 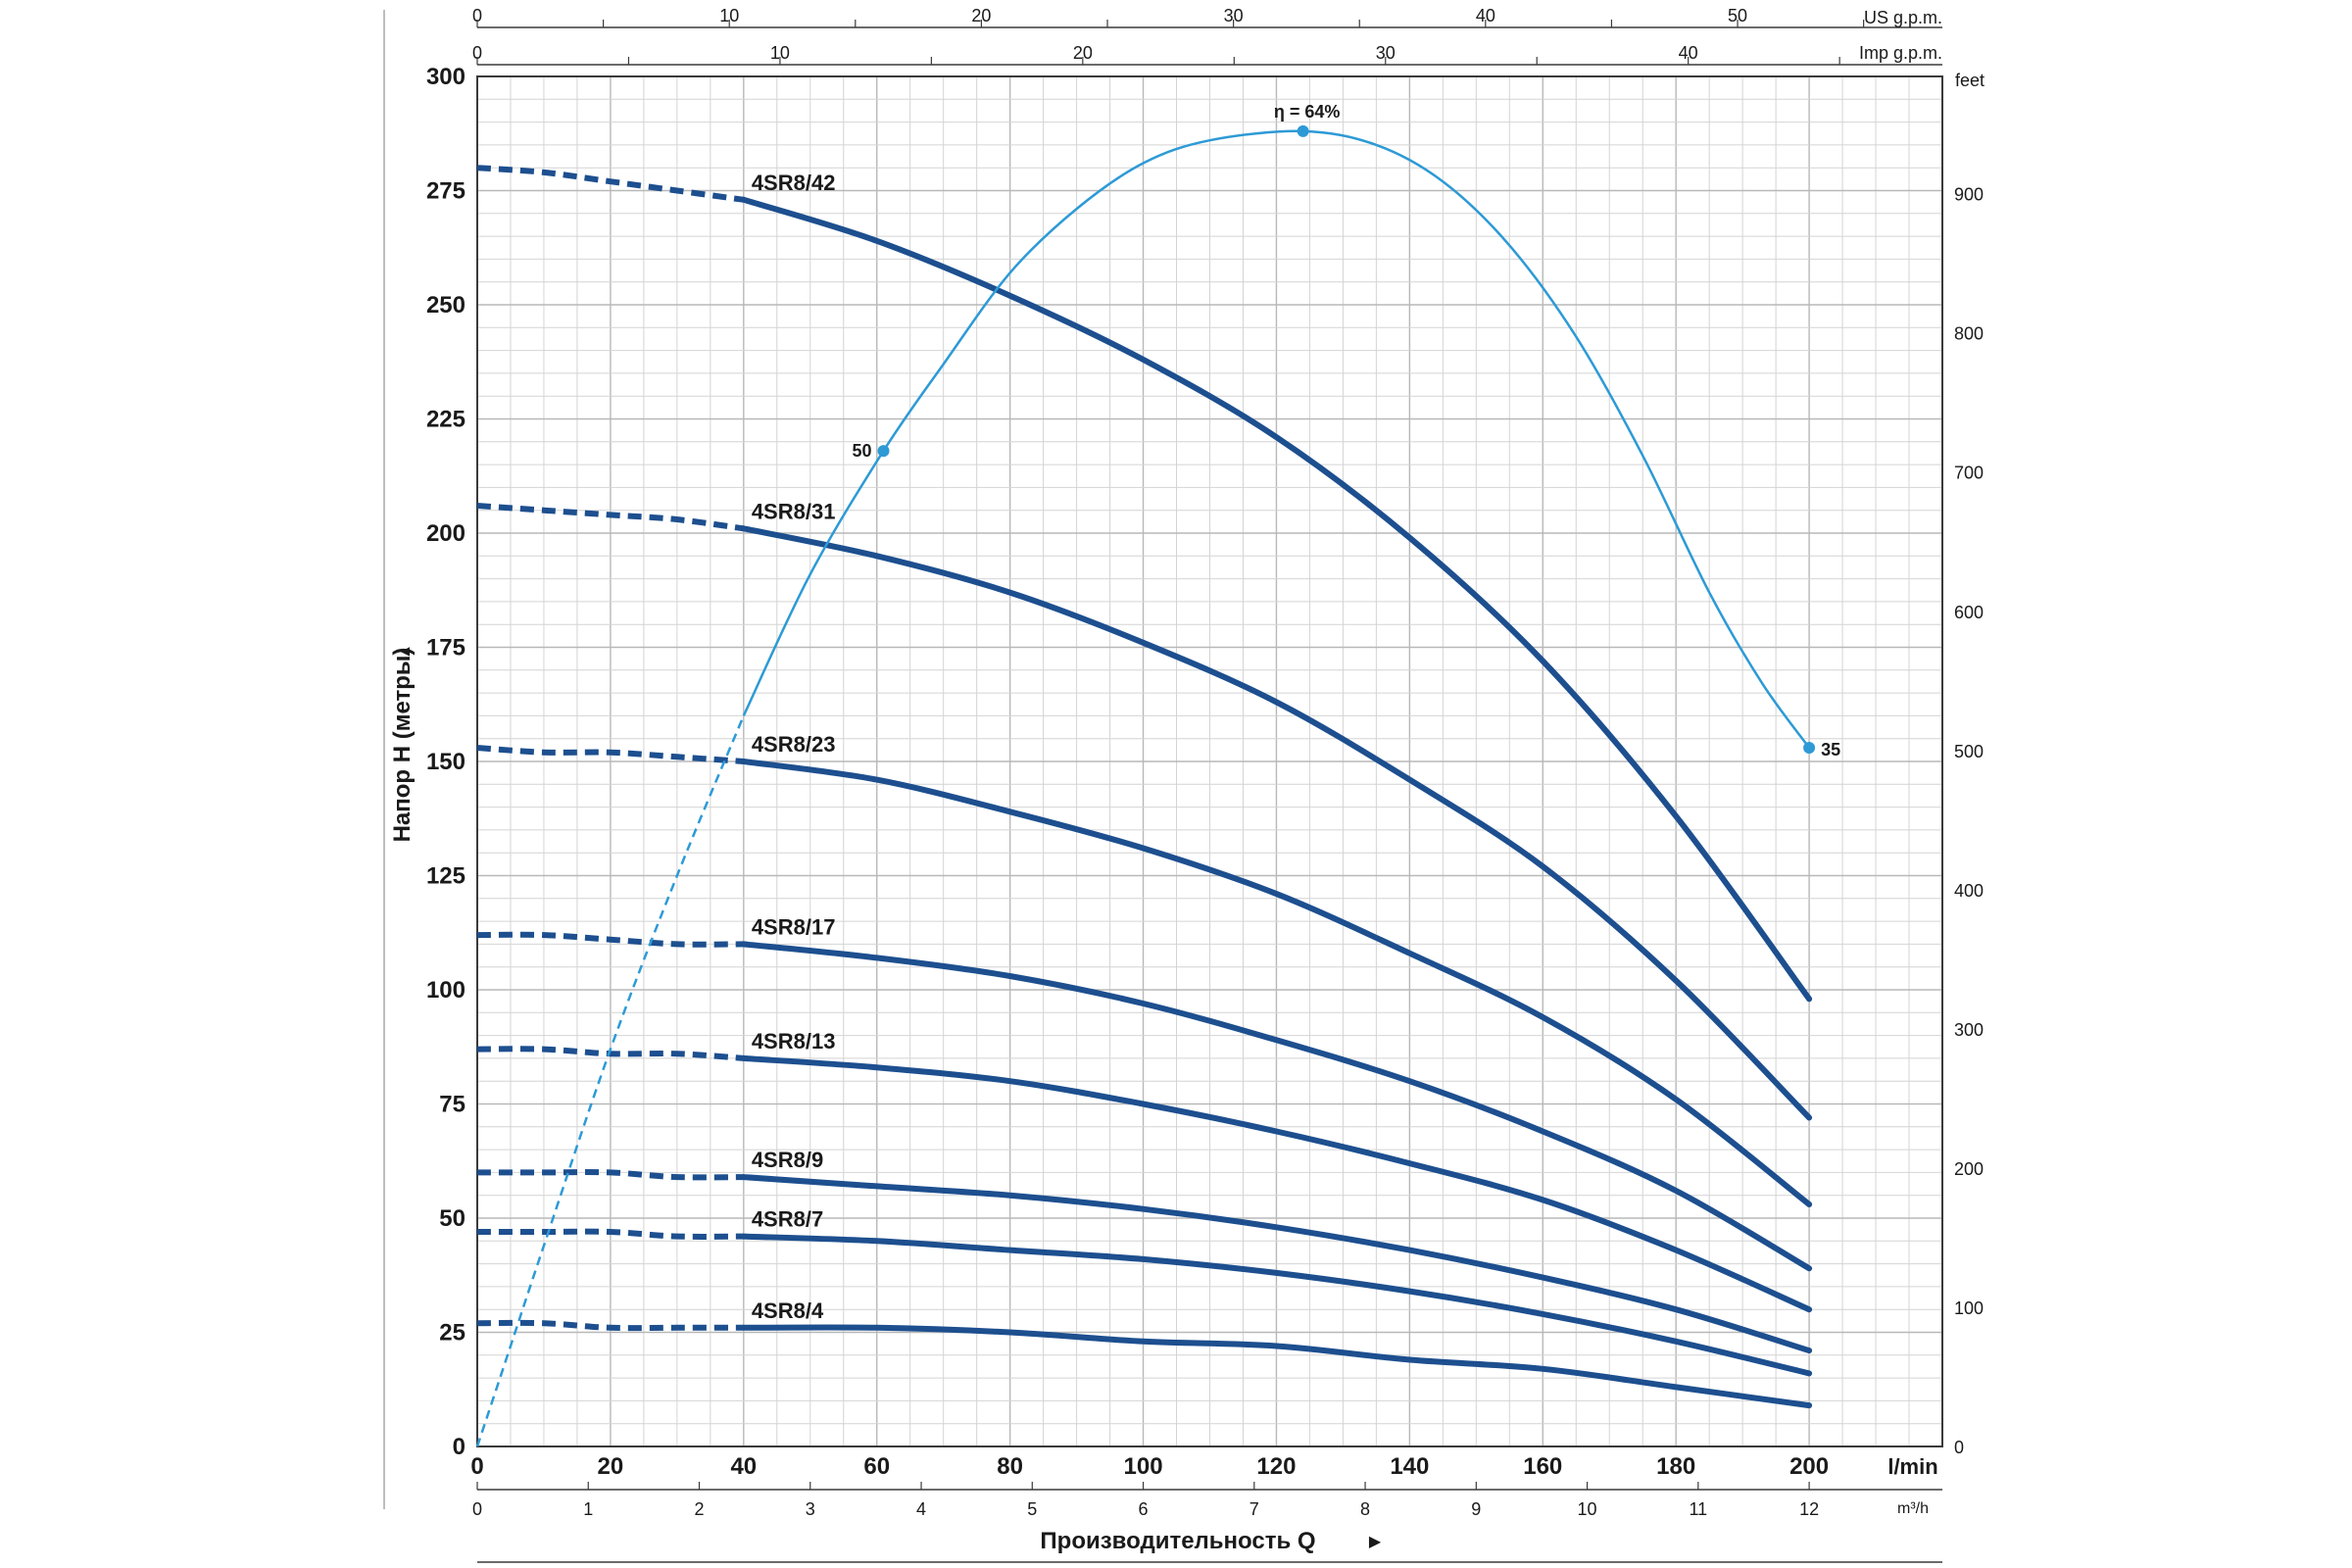 What do you see at coordinates (794, 511) in the screenshot?
I see `series-label: 4SR8/31` at bounding box center [794, 511].